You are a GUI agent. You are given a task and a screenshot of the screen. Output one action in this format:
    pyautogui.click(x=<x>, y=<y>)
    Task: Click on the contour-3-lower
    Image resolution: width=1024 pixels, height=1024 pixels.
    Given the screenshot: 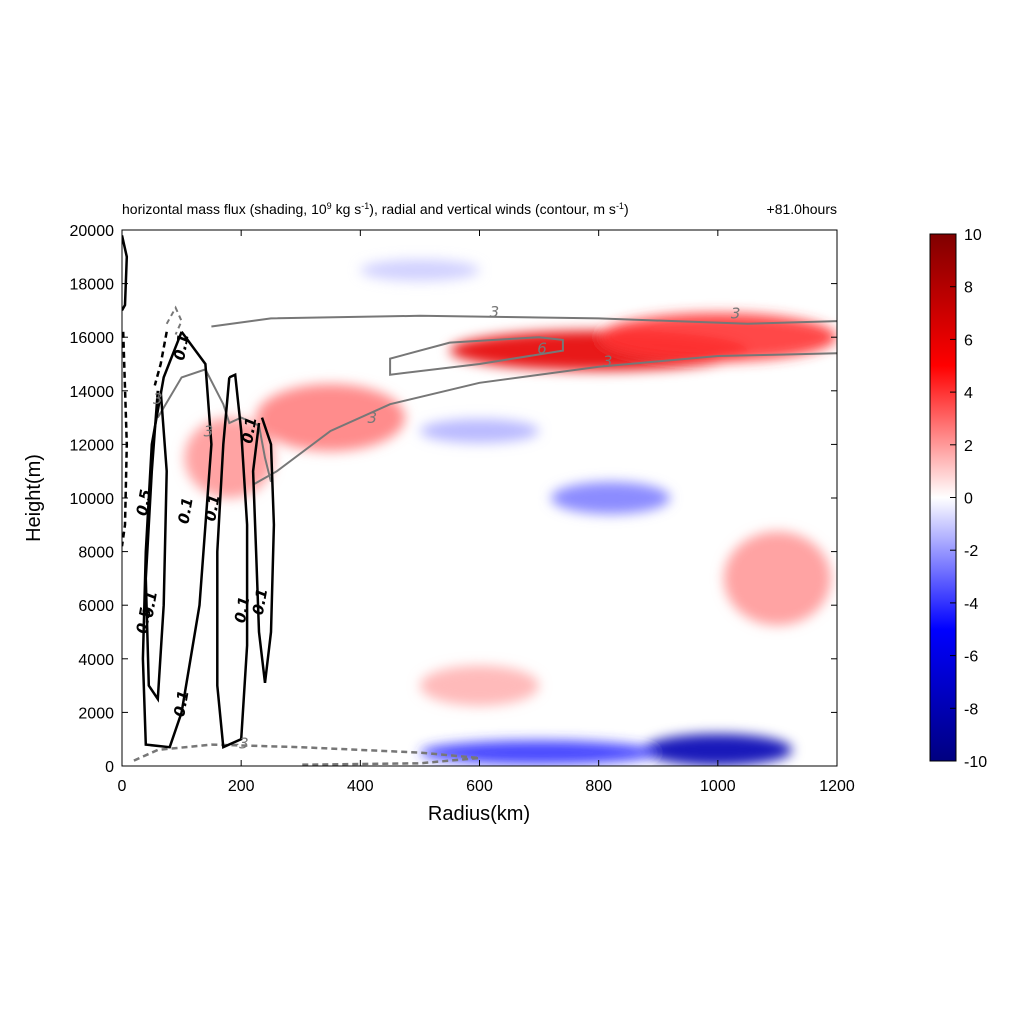 What is the action you would take?
    pyautogui.click(x=544, y=419)
    